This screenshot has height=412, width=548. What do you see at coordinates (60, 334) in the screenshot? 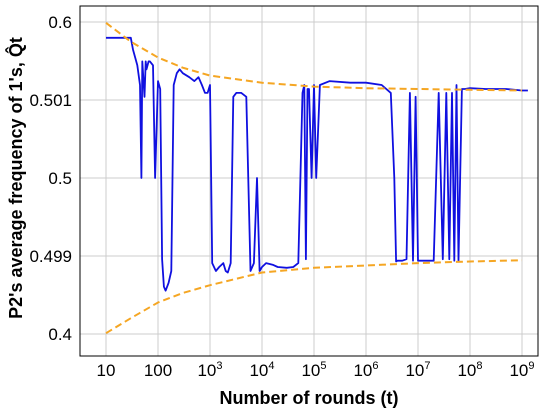
I see `y-tick-label-4: 0.4` at bounding box center [60, 334].